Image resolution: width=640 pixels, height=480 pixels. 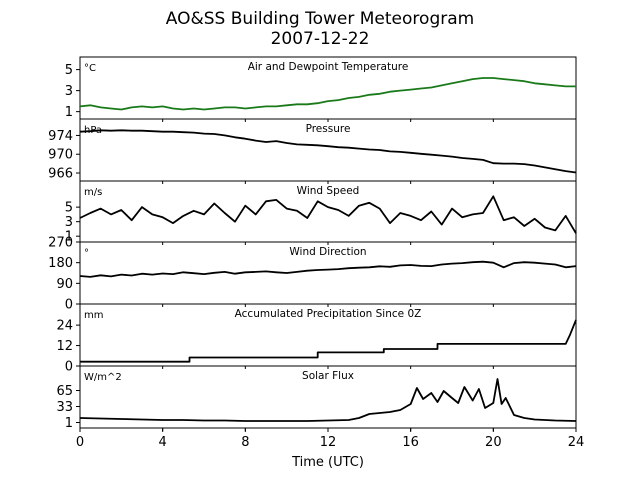 What do you see at coordinates (90, 68) in the screenshot?
I see `unit-label: °C` at bounding box center [90, 68].